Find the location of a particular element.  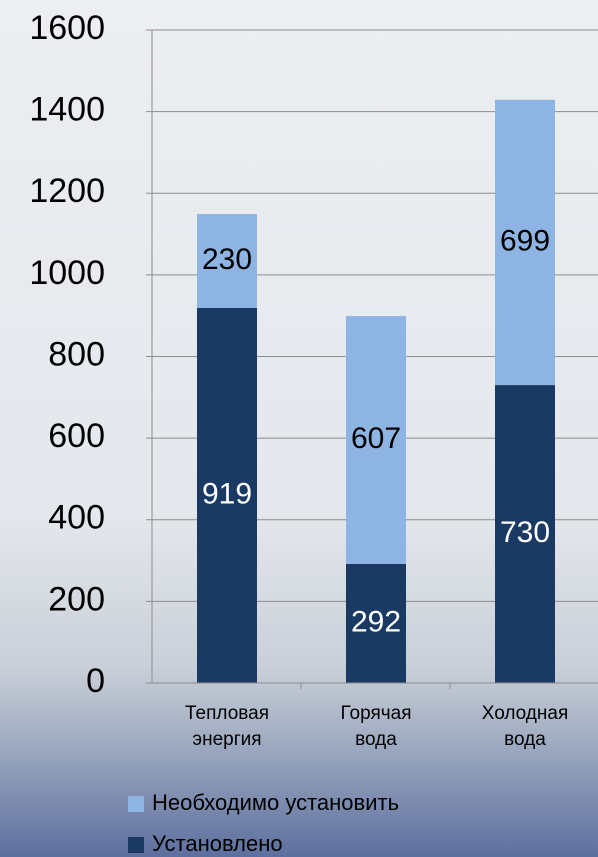

value-label: 607 is located at coordinates (376, 438).